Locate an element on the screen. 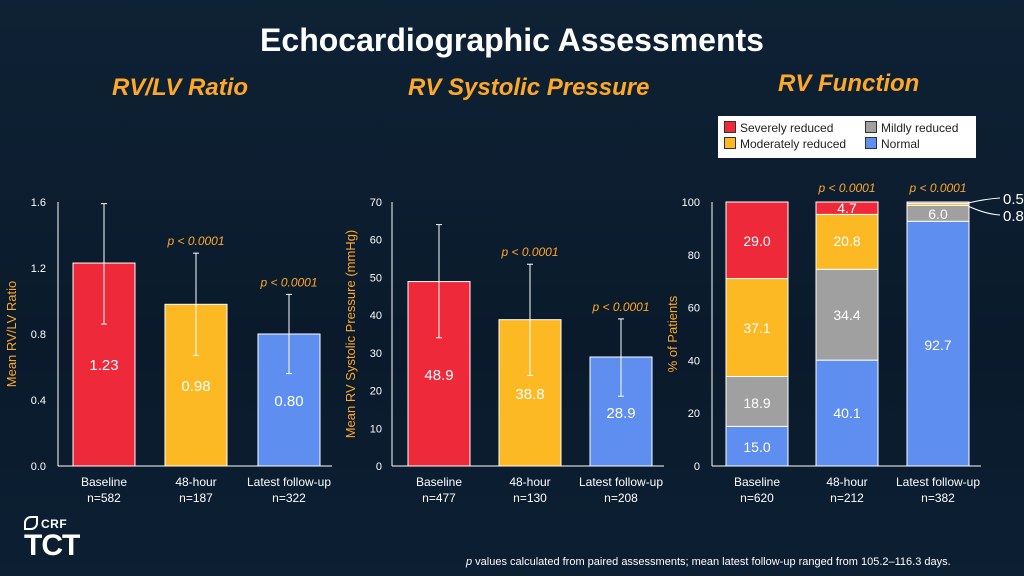 The height and width of the screenshot is (576, 1024). chart0-y-tick-label: 0.8 is located at coordinates (38, 335).